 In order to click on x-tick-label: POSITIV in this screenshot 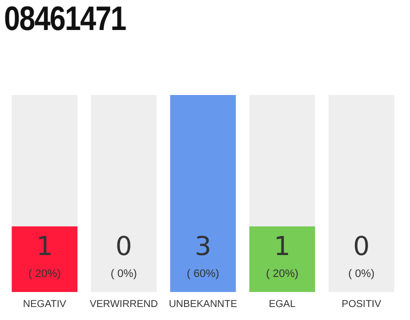, I will do `click(362, 304)`.